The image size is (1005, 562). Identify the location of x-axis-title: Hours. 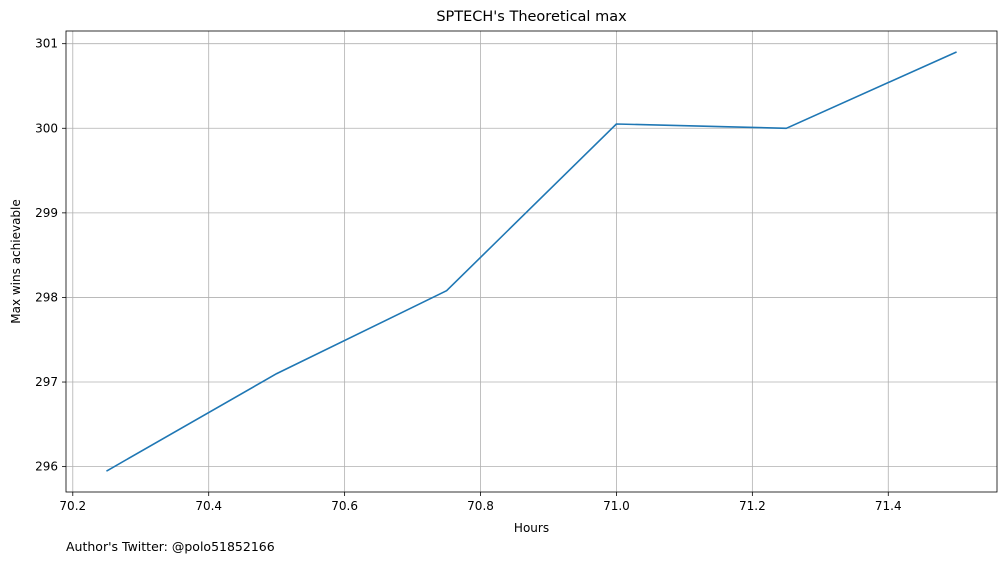
(531, 528).